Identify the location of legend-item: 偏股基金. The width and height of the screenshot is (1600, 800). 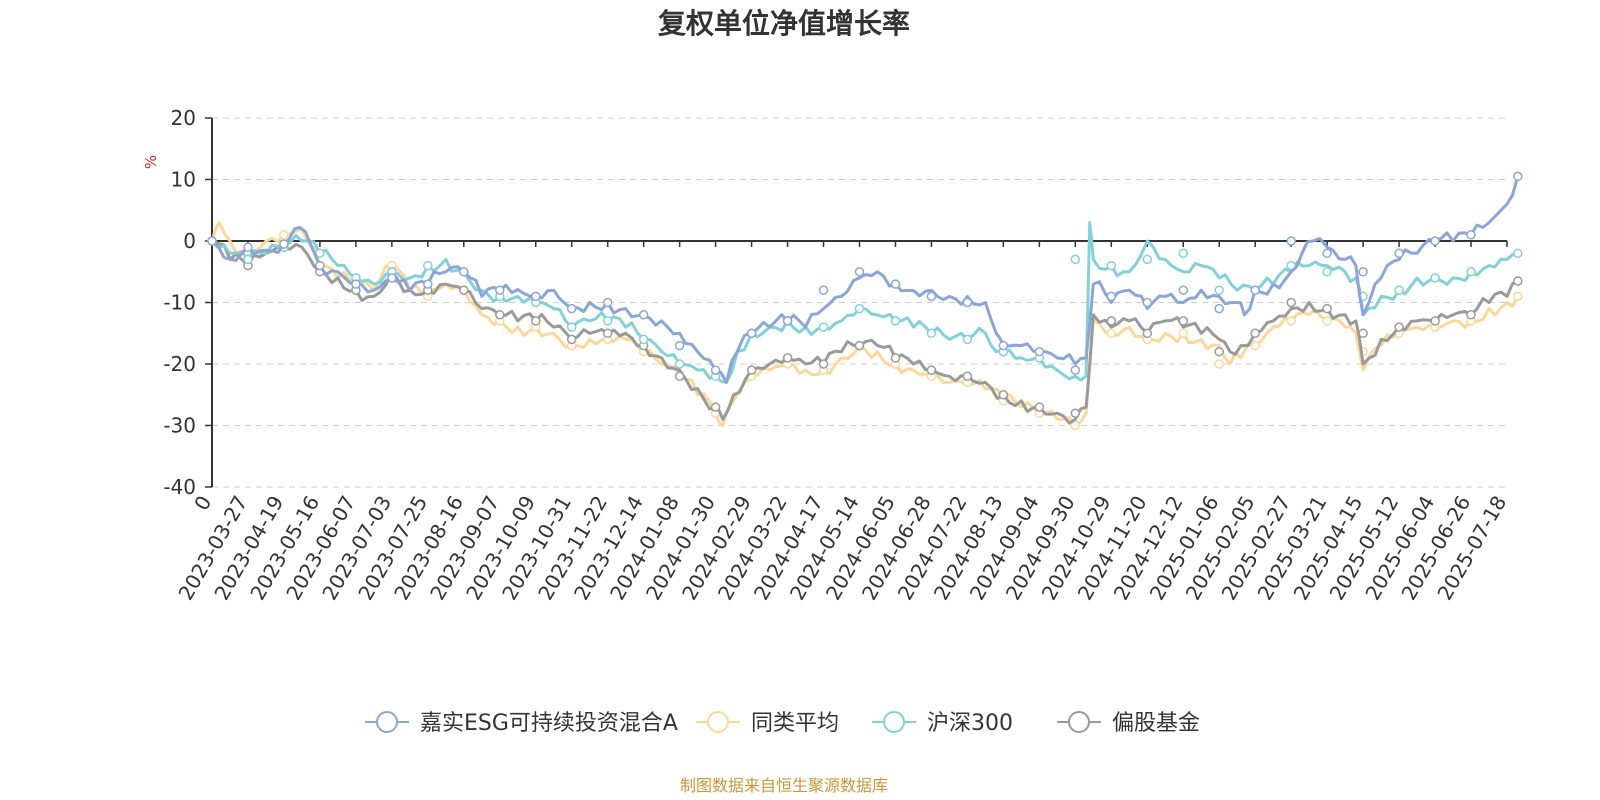
(1128, 723).